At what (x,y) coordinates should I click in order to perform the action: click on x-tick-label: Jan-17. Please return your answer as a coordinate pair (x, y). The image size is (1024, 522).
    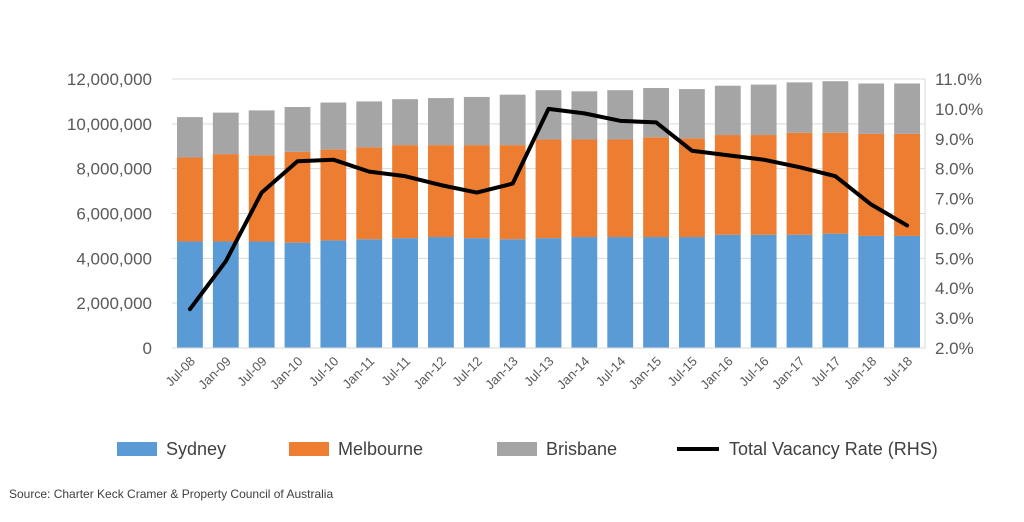
    Looking at the image, I should click on (788, 373).